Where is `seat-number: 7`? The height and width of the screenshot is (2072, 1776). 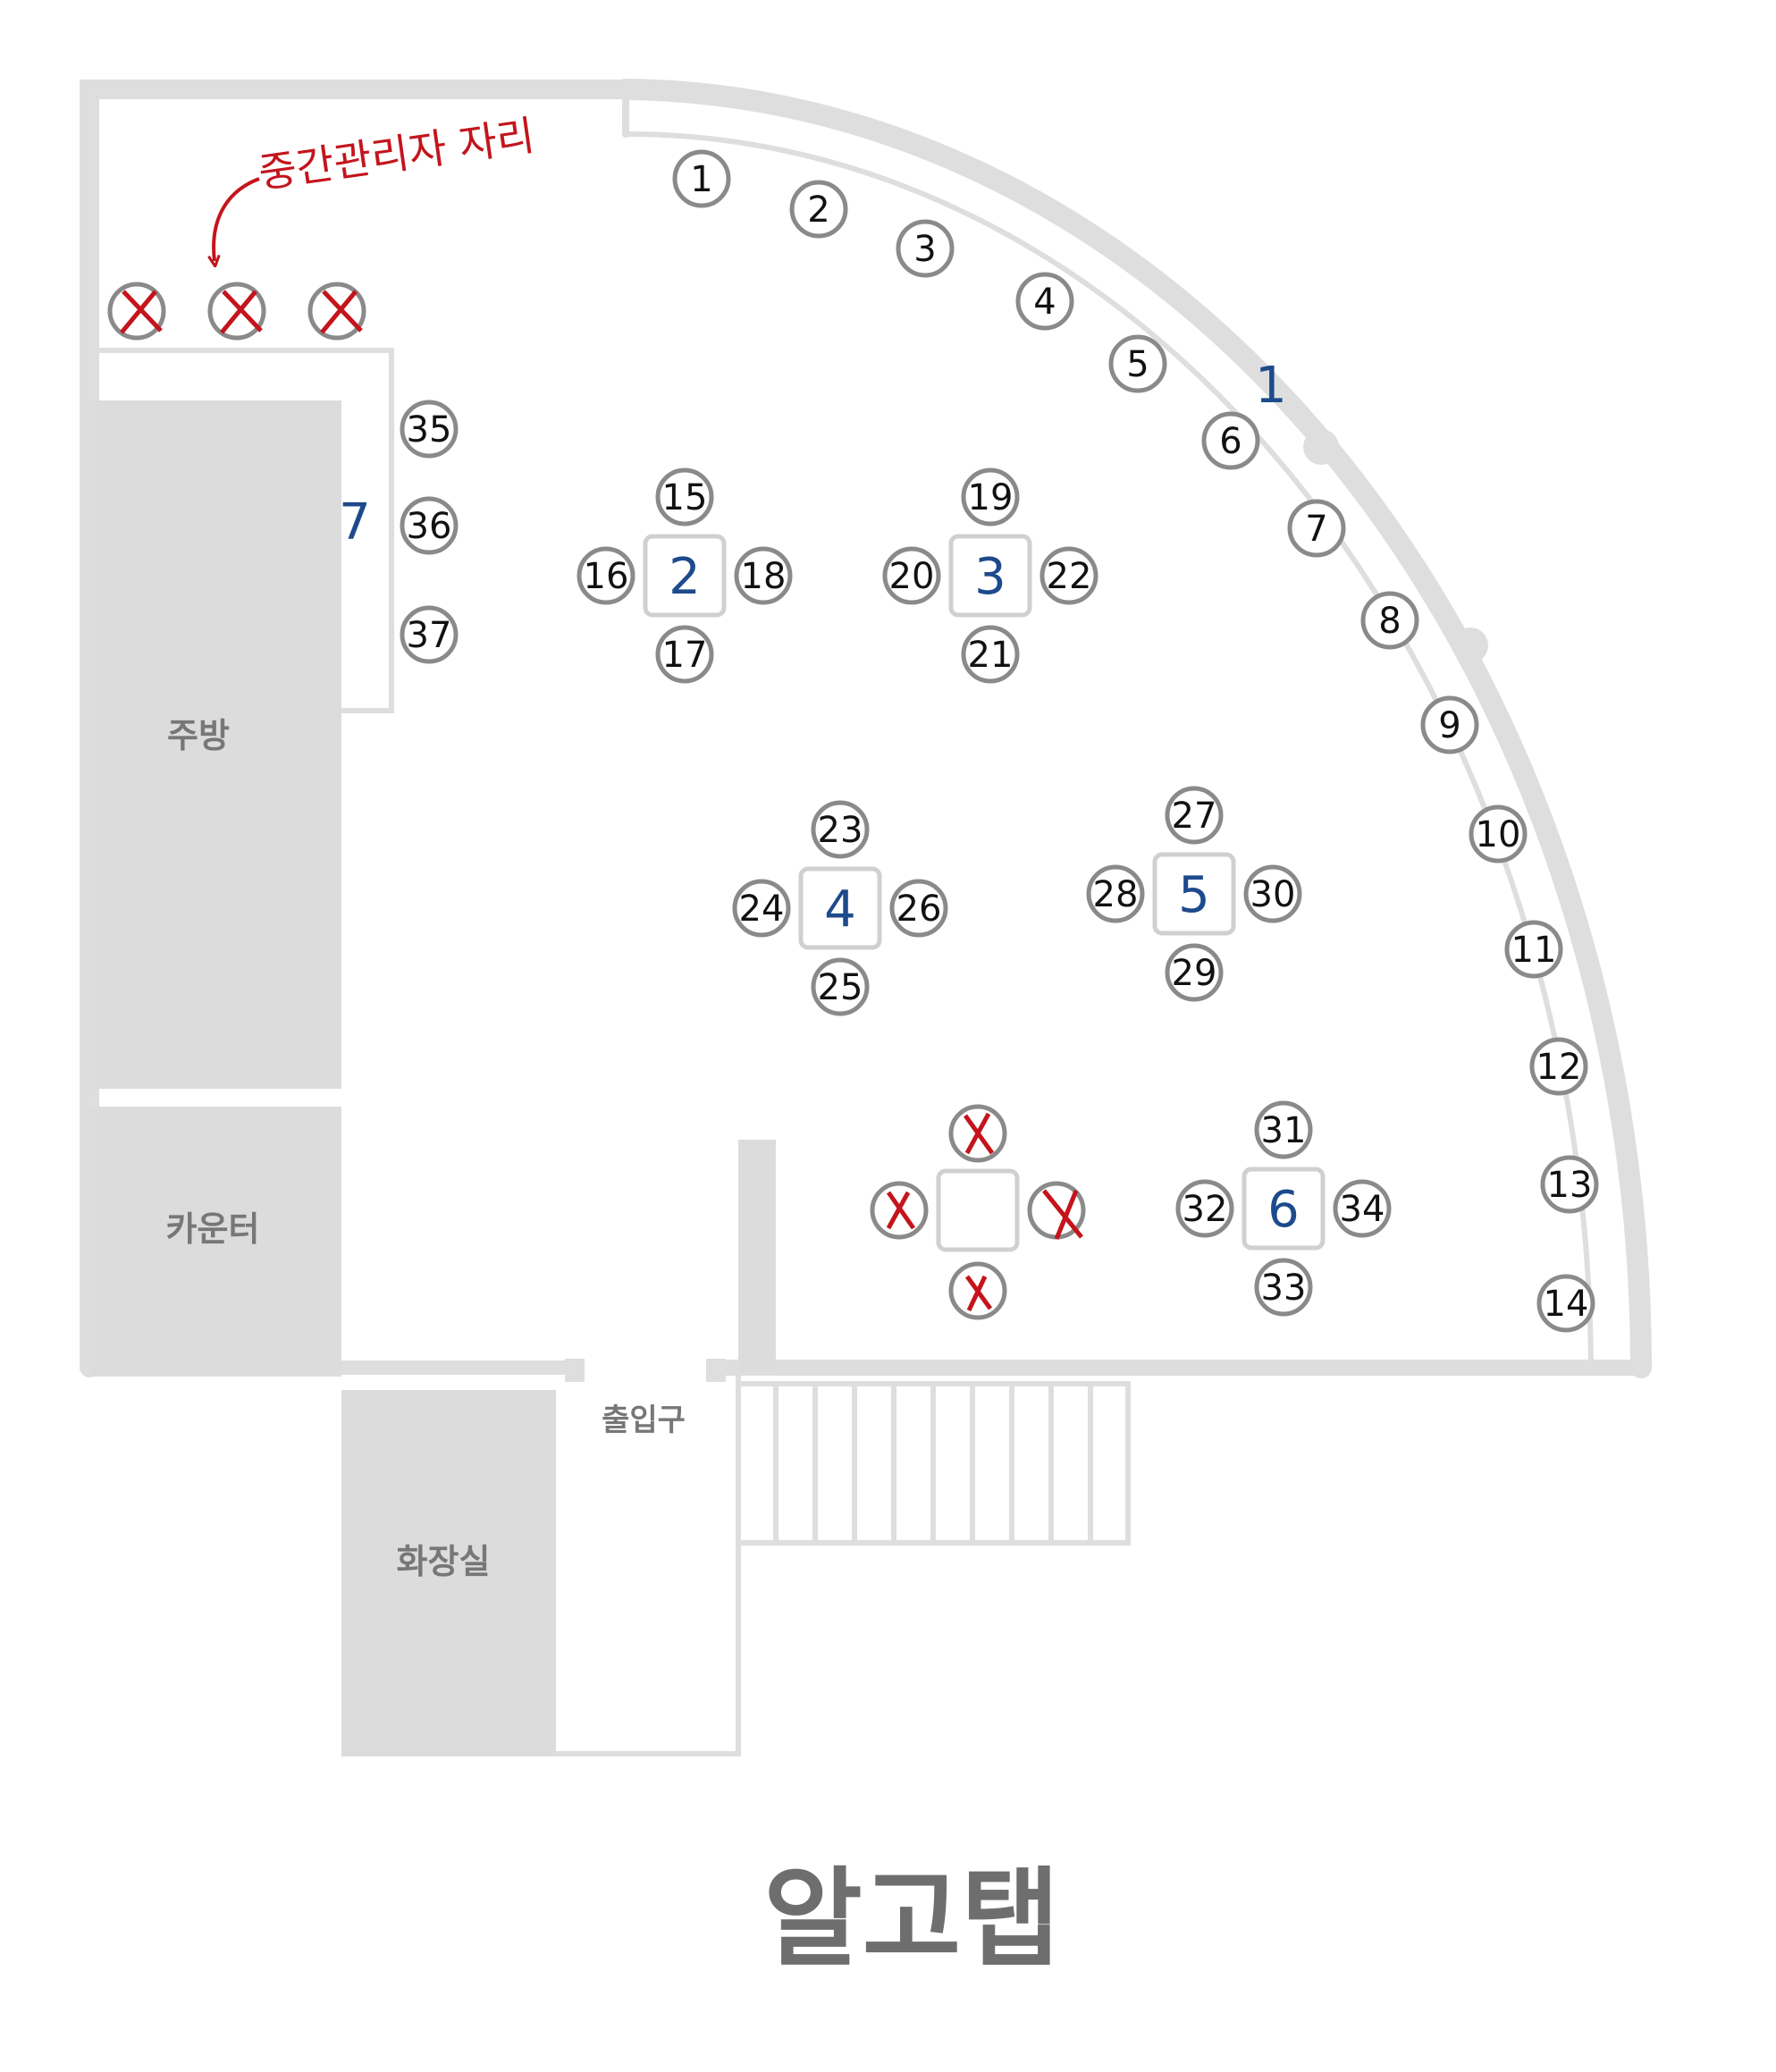
seat-number: 7 is located at coordinates (1316, 529).